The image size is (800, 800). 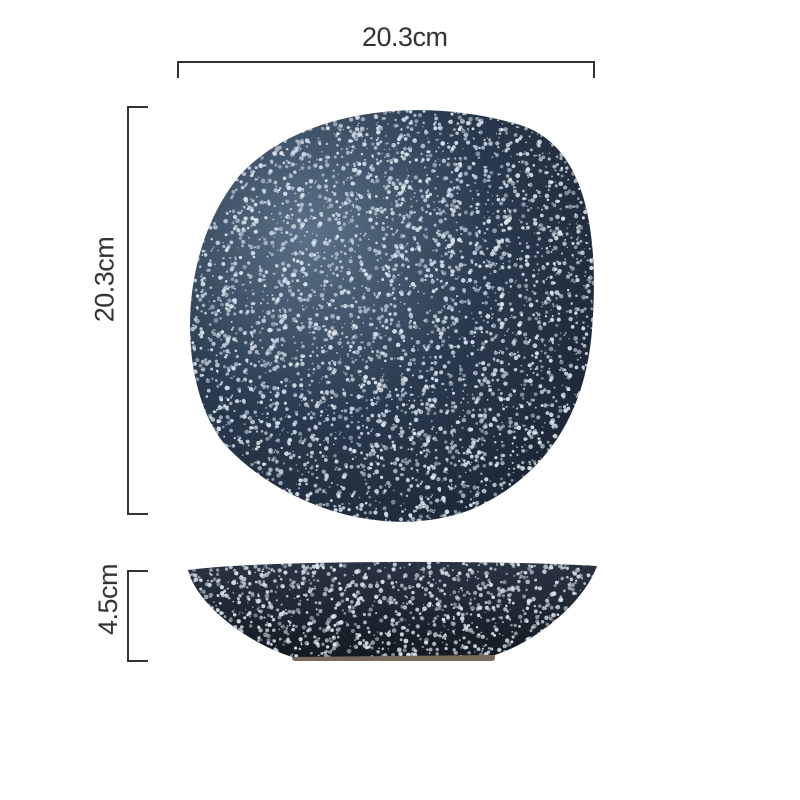 What do you see at coordinates (392, 611) in the screenshot?
I see `plate-side-view` at bounding box center [392, 611].